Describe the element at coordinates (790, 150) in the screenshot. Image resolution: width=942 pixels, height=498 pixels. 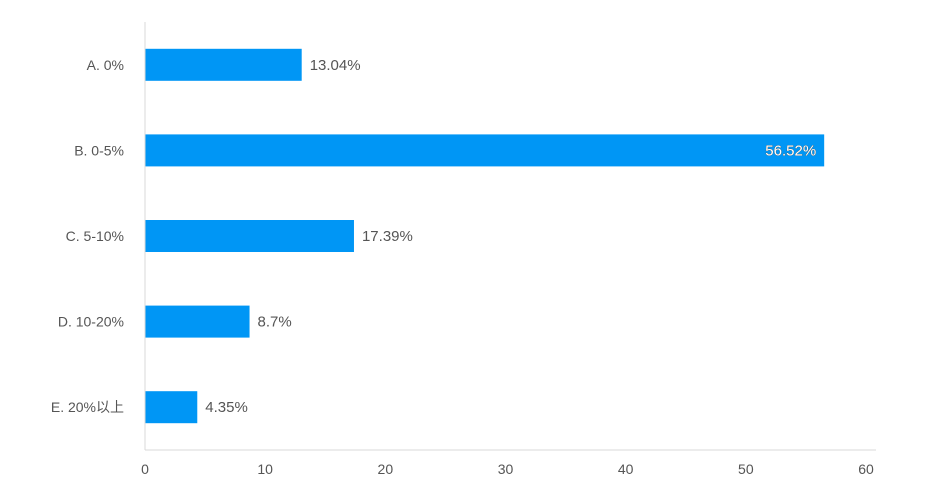
I see `bar-value-label: 56.52%` at that location.